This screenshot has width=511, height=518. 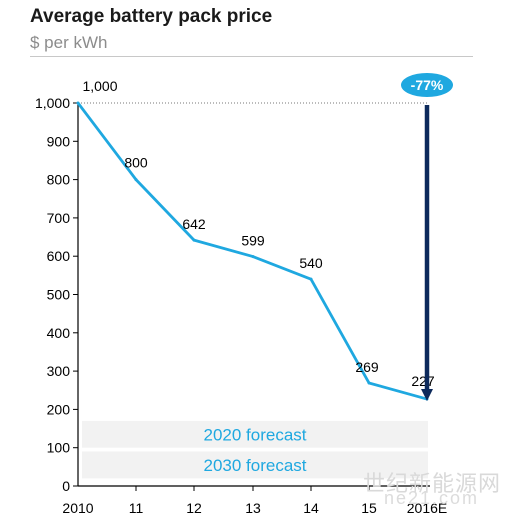 I want to click on y-tick-label-200: 200, so click(x=59, y=409).